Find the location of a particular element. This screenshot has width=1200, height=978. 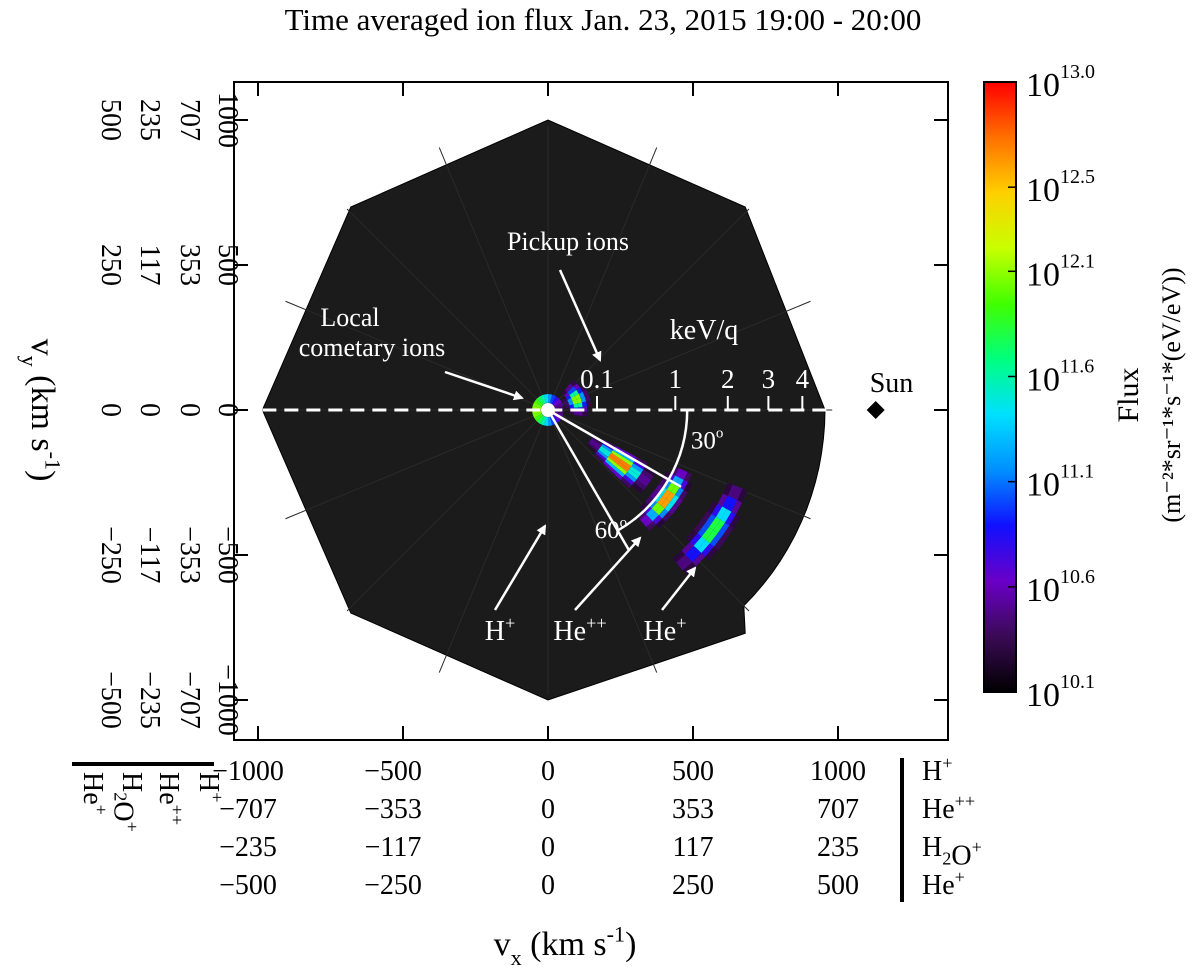

x-tick-label: 707 is located at coordinates (838, 809).